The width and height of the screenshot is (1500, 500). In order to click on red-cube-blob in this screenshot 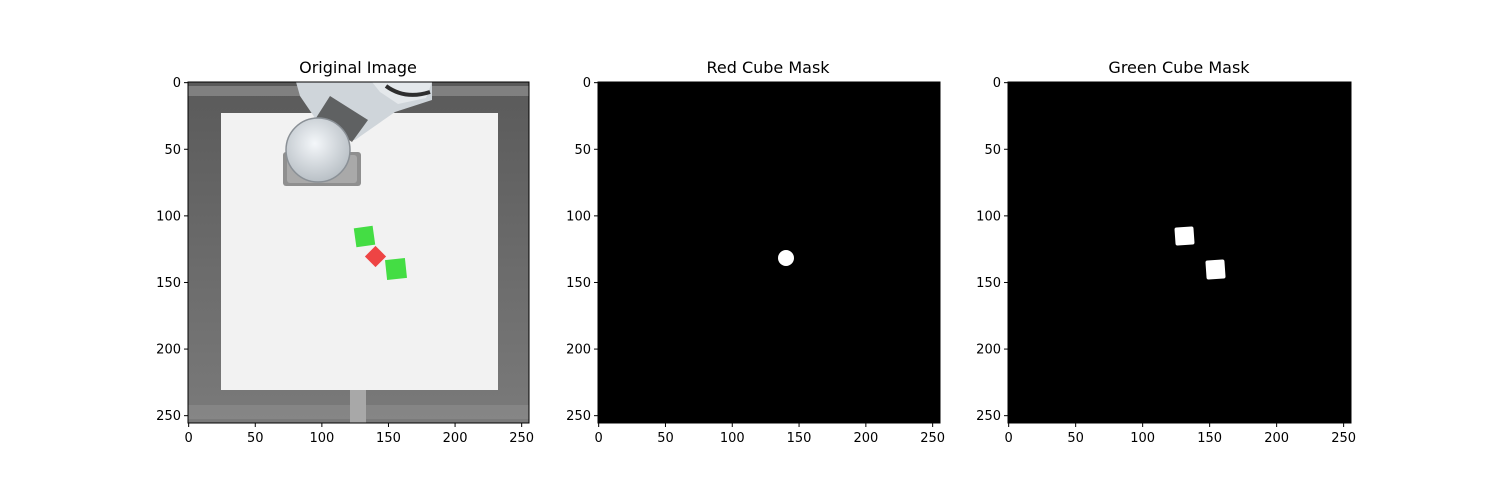, I will do `click(786, 258)`.